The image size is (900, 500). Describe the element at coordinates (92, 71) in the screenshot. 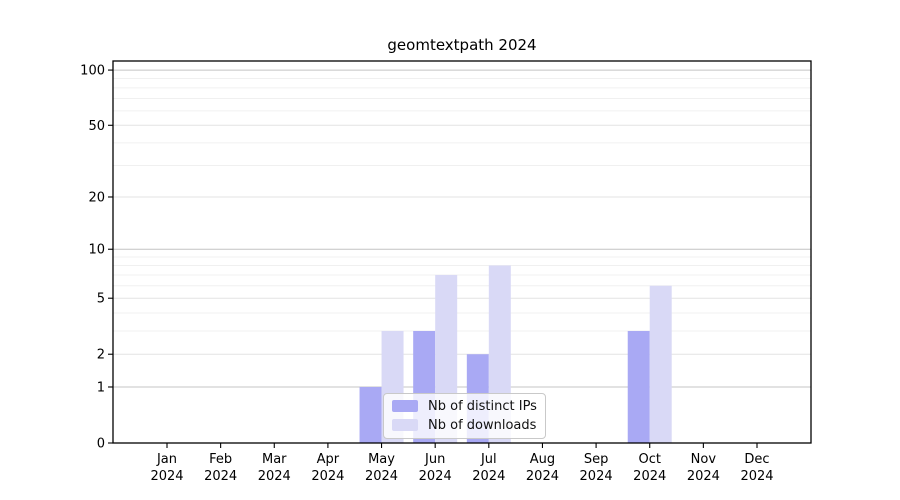

I see `y-tick-label: 100` at that location.